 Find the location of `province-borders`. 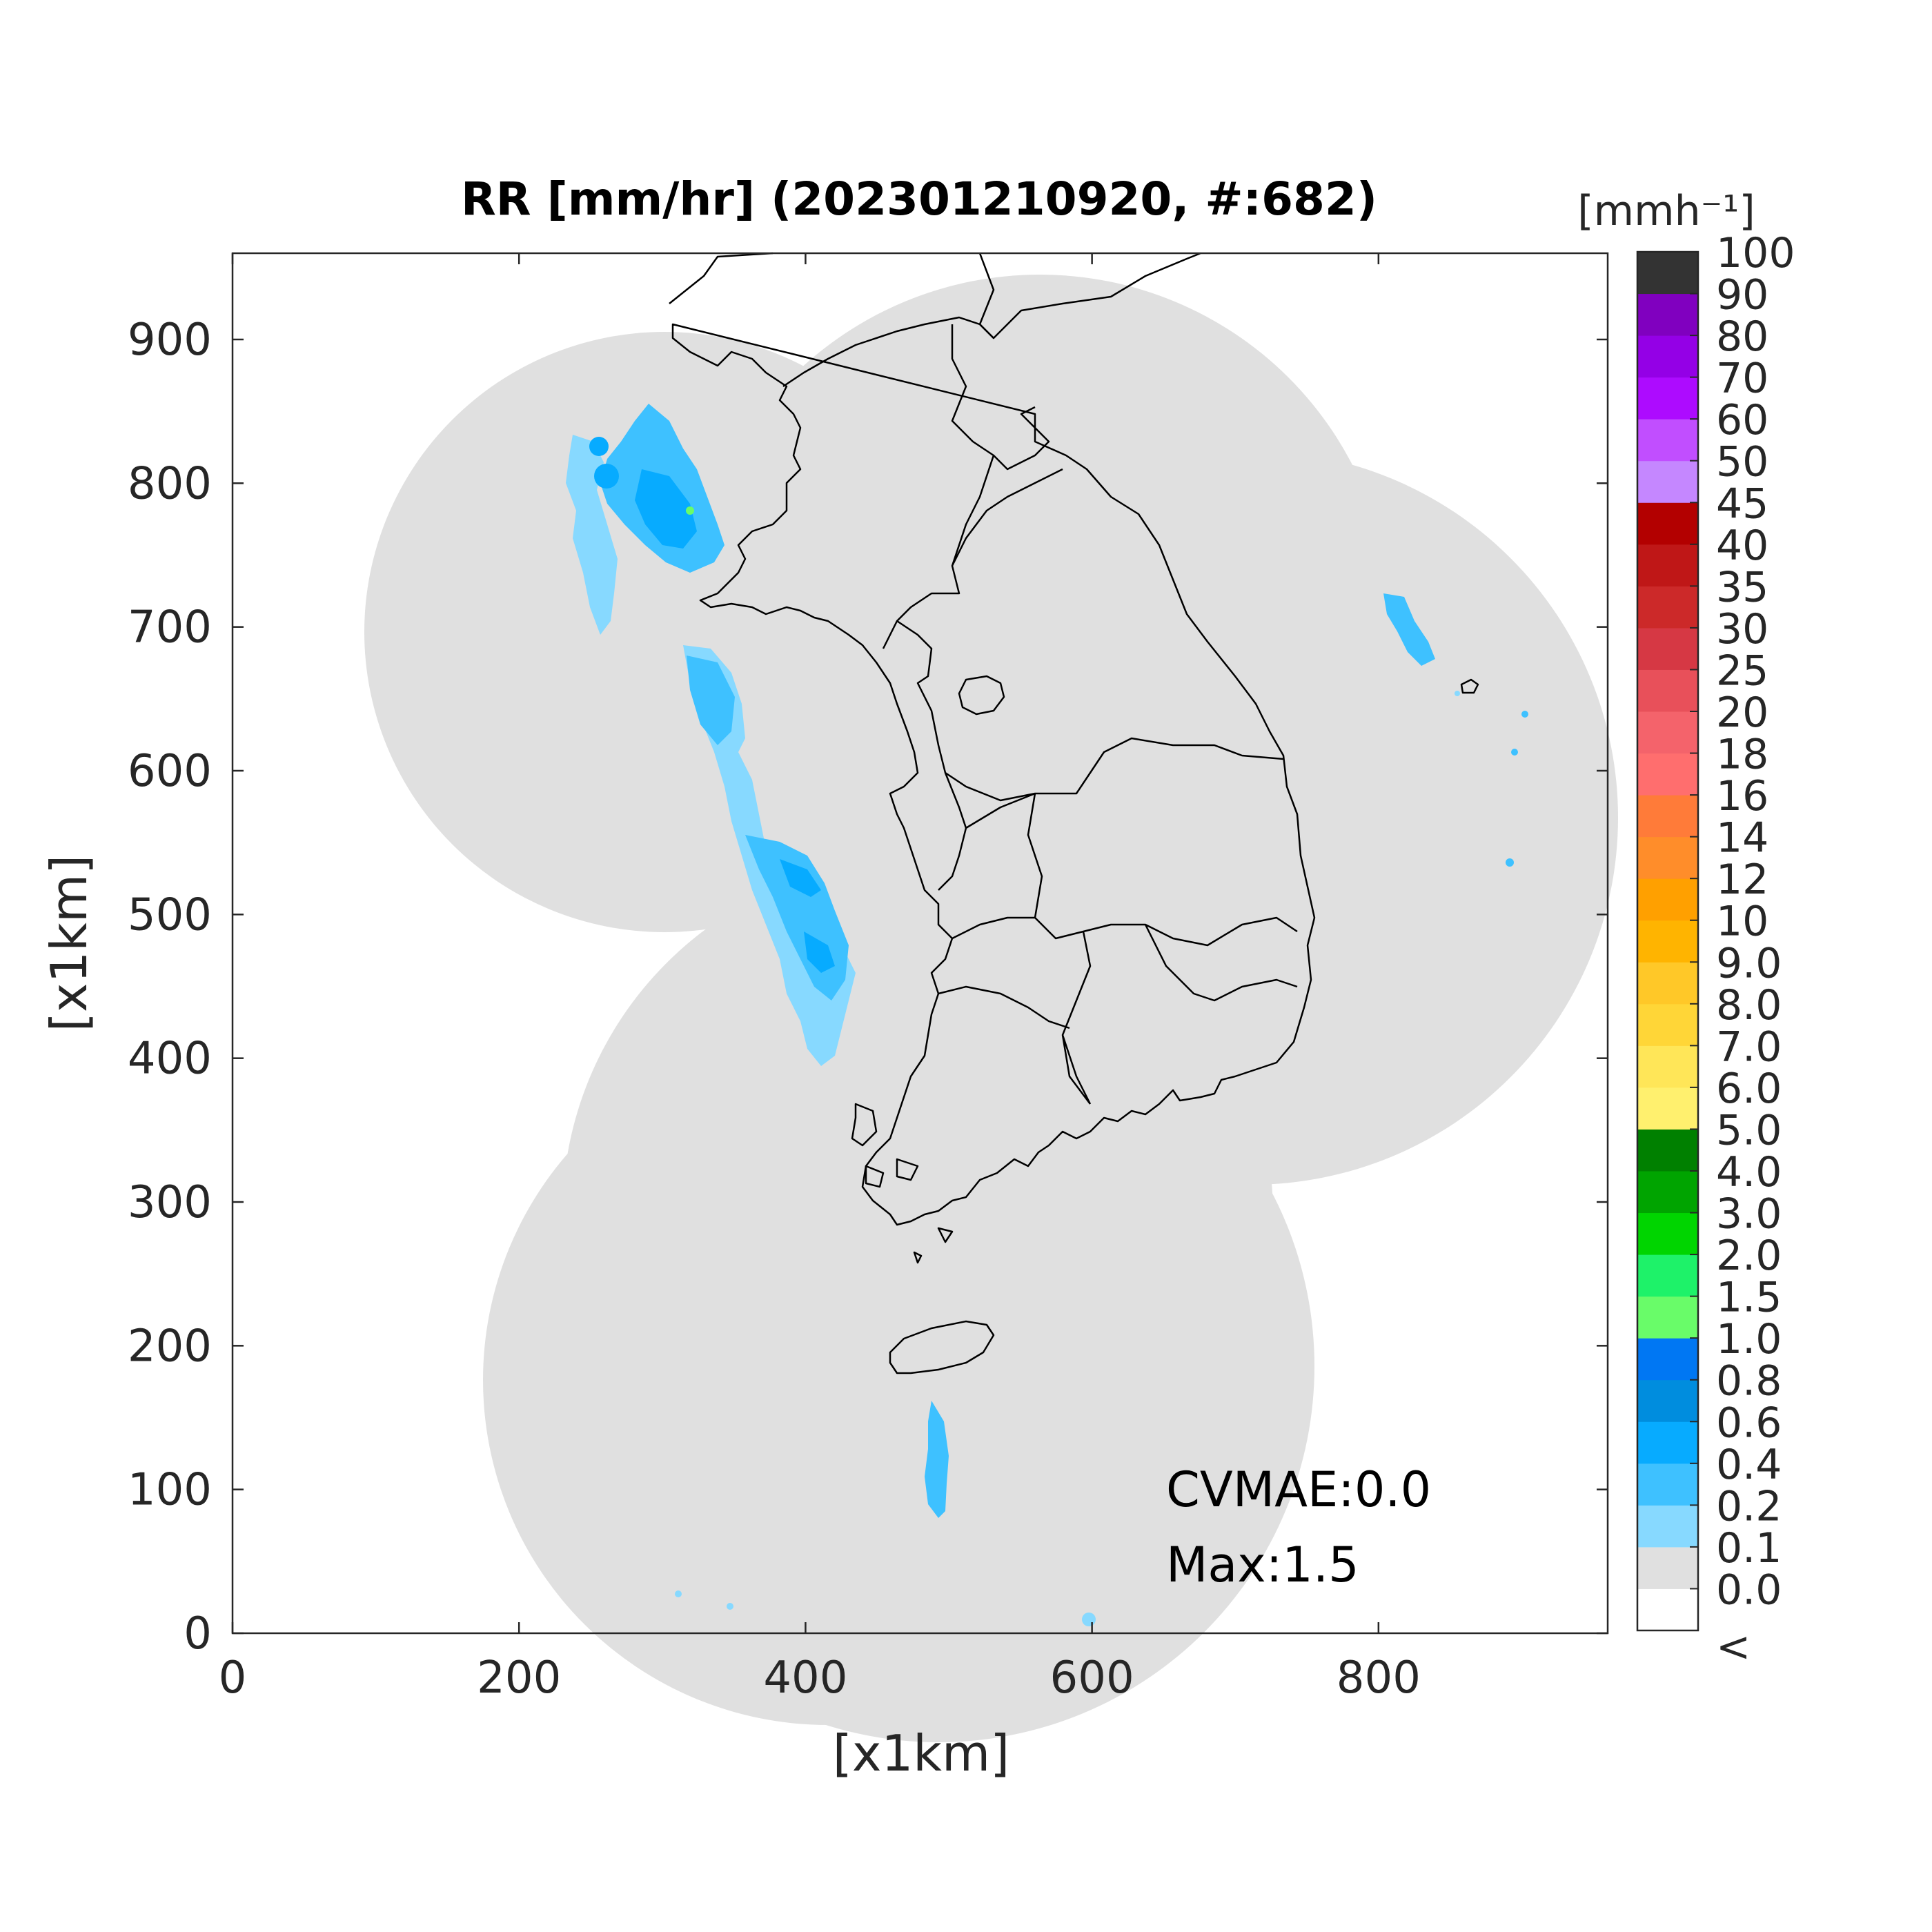

province-borders is located at coordinates (1040, 710).